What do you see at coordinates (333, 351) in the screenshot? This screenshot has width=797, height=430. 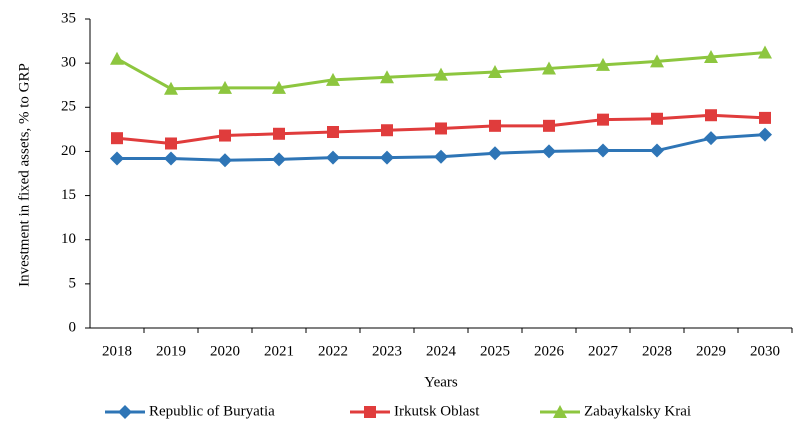 I see `x-tick-label: 2022` at bounding box center [333, 351].